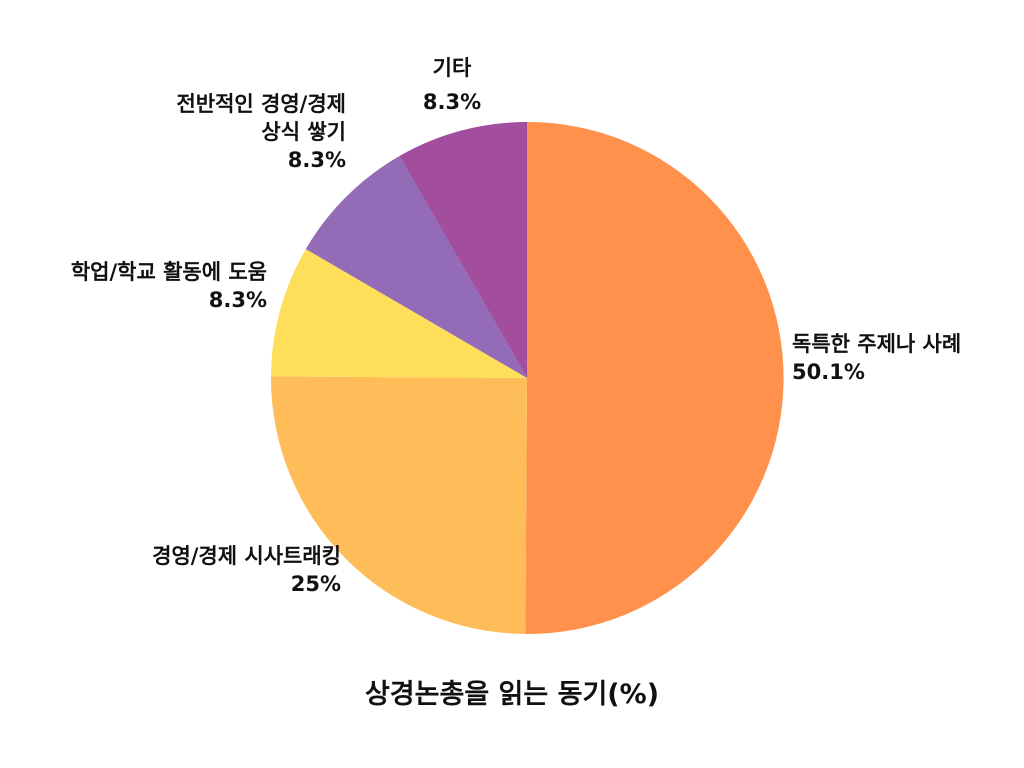 The width and height of the screenshot is (1024, 768). I want to click on slice-label-line-2: 상식 쌓기, so click(303, 132).